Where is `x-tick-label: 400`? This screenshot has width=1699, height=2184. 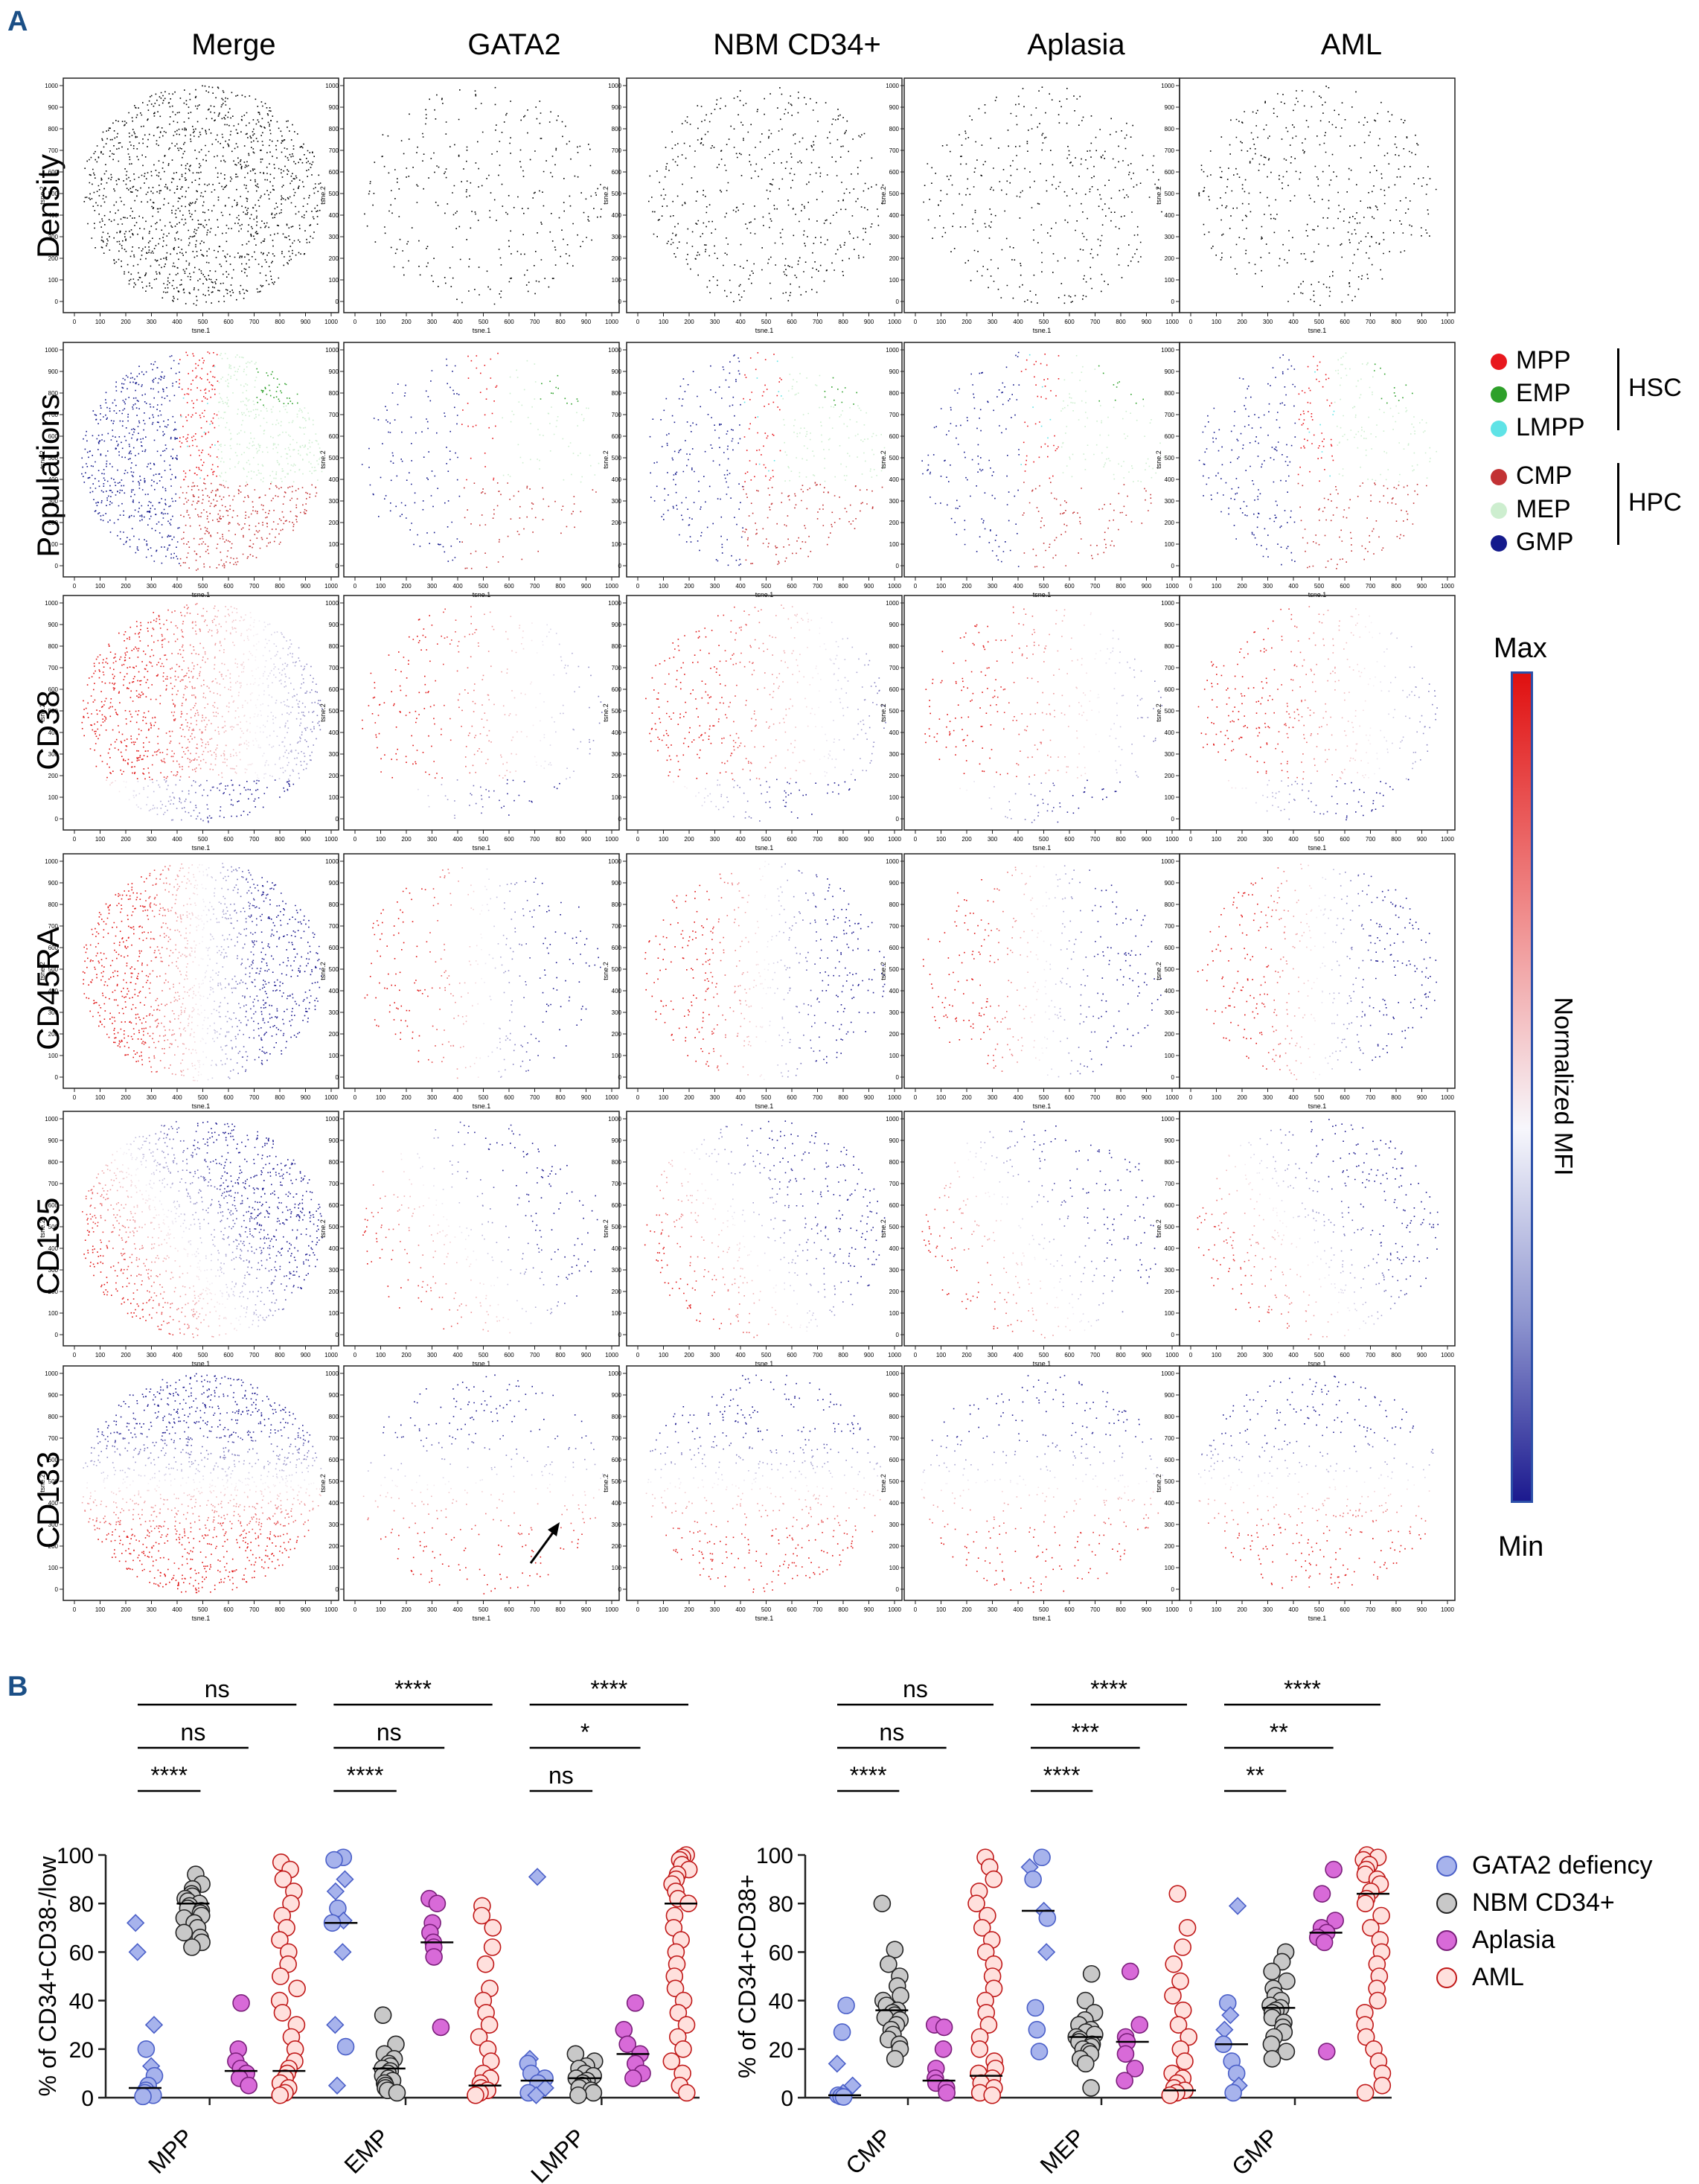 x-tick-label: 400 is located at coordinates (457, 322).